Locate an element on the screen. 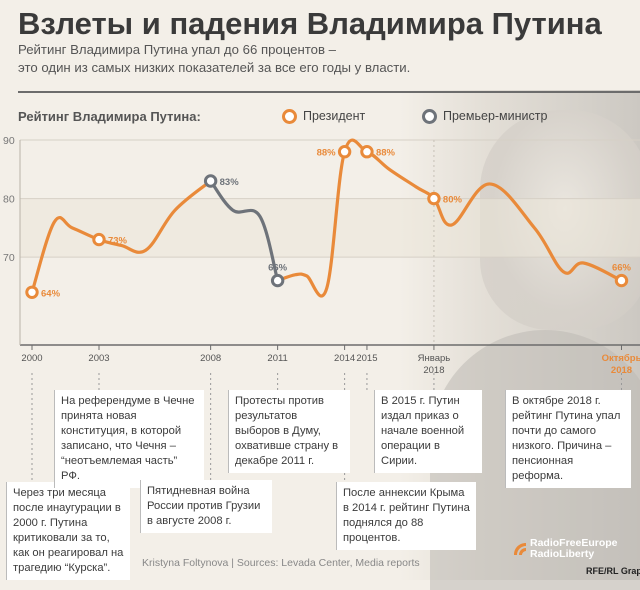 The width and height of the screenshot is (640, 590). x-tick-label: 2008 is located at coordinates (210, 358).